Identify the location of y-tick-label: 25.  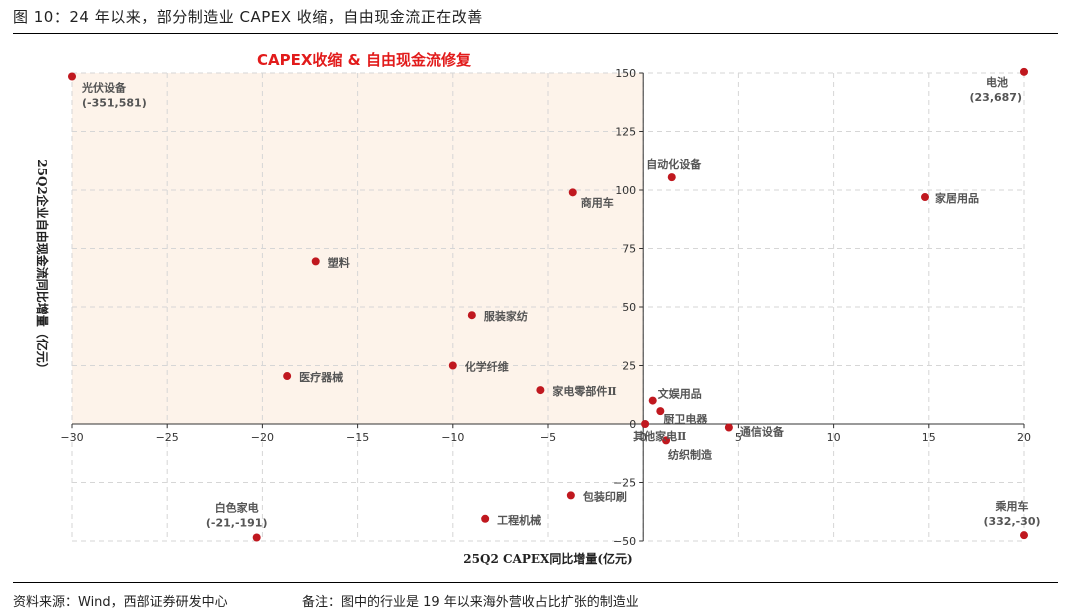
(629, 366).